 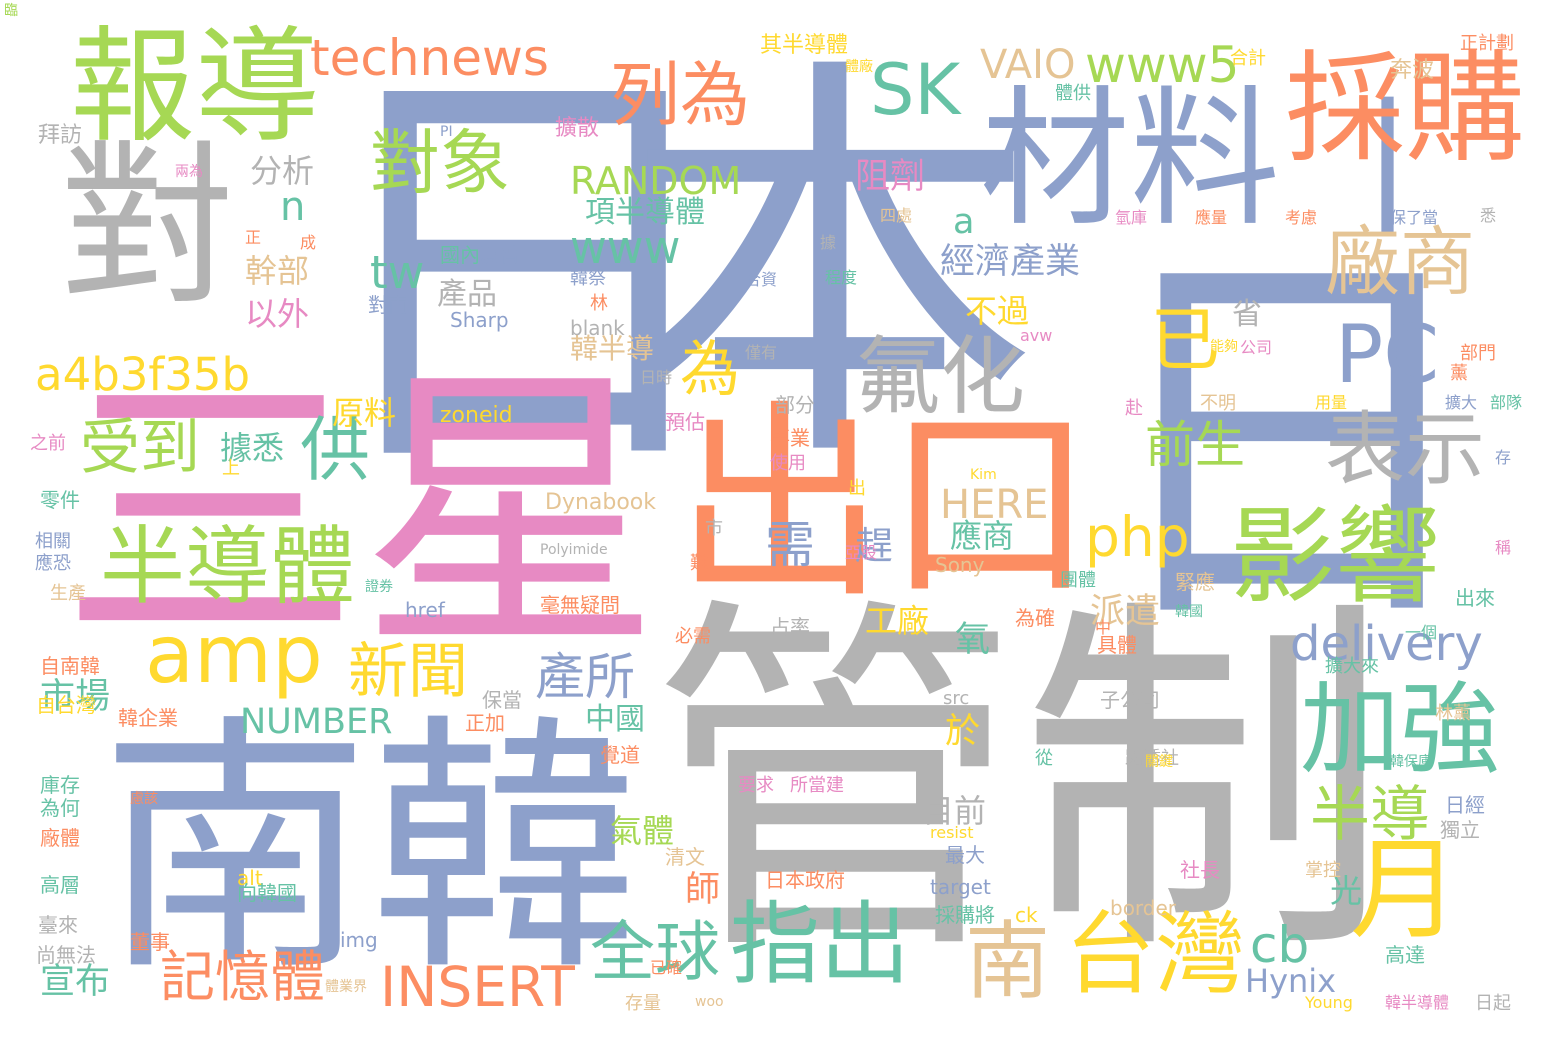 What do you see at coordinates (963, 732) in the screenshot?
I see `cloud-word: 於` at bounding box center [963, 732].